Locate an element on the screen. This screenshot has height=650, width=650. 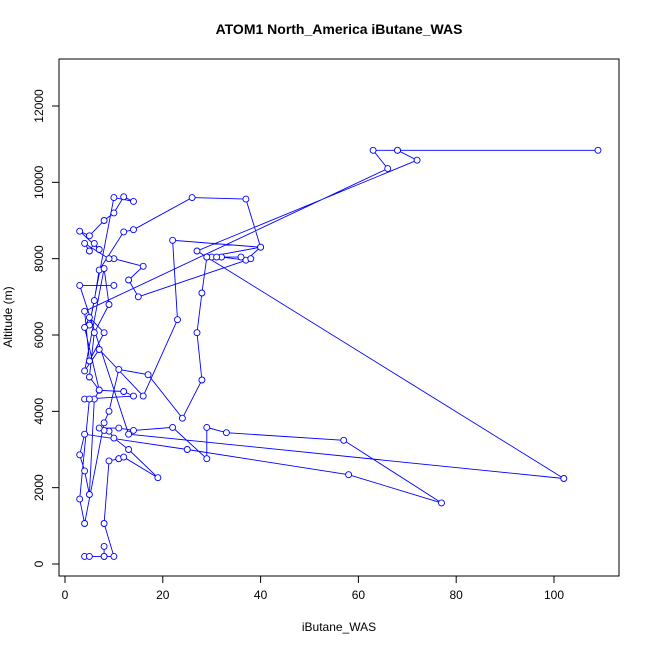
x-axis-label: iButane_WAS is located at coordinates (339, 627).